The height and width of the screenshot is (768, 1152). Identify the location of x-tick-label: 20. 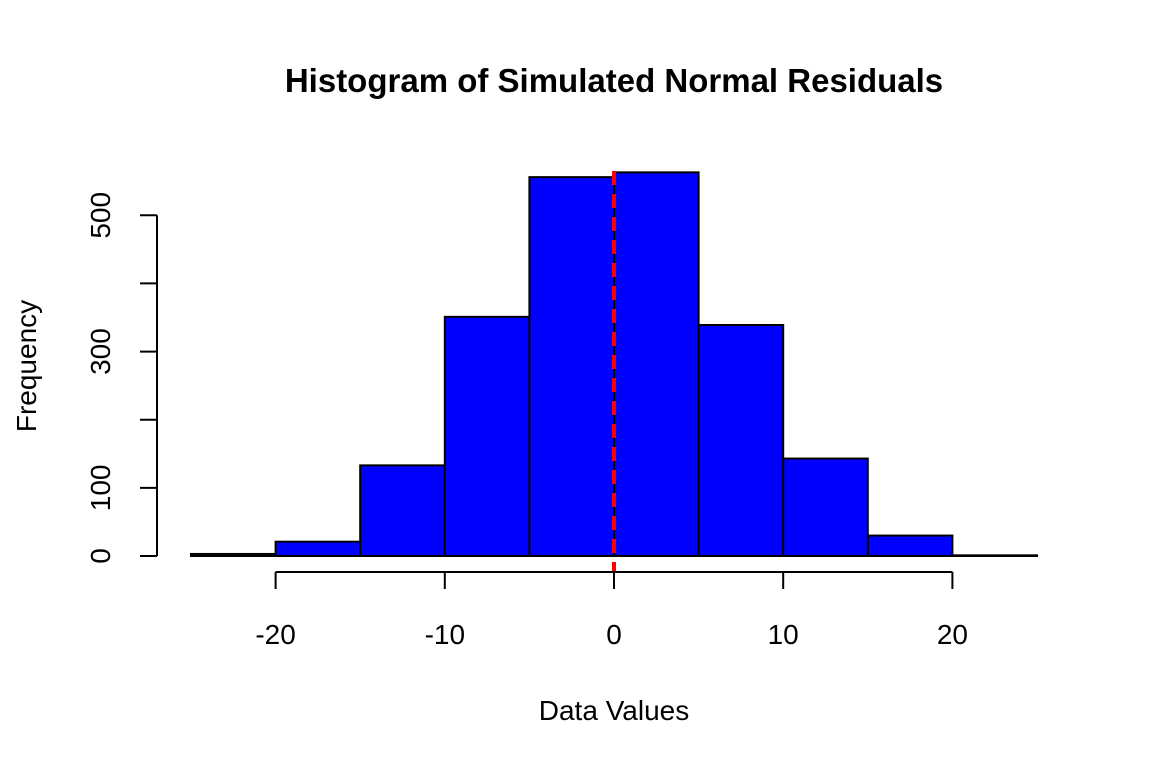
(952, 634).